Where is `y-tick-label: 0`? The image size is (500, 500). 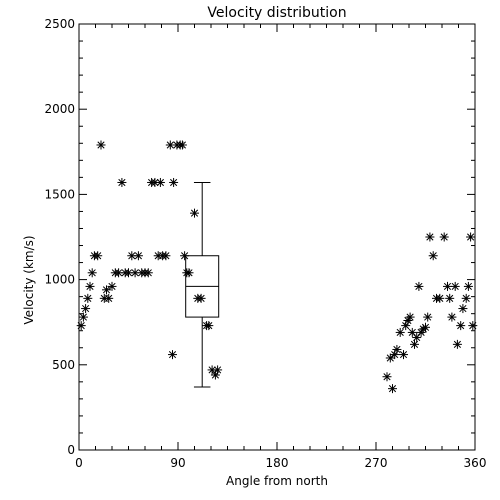
y-tick-label: 0 is located at coordinates (71, 450).